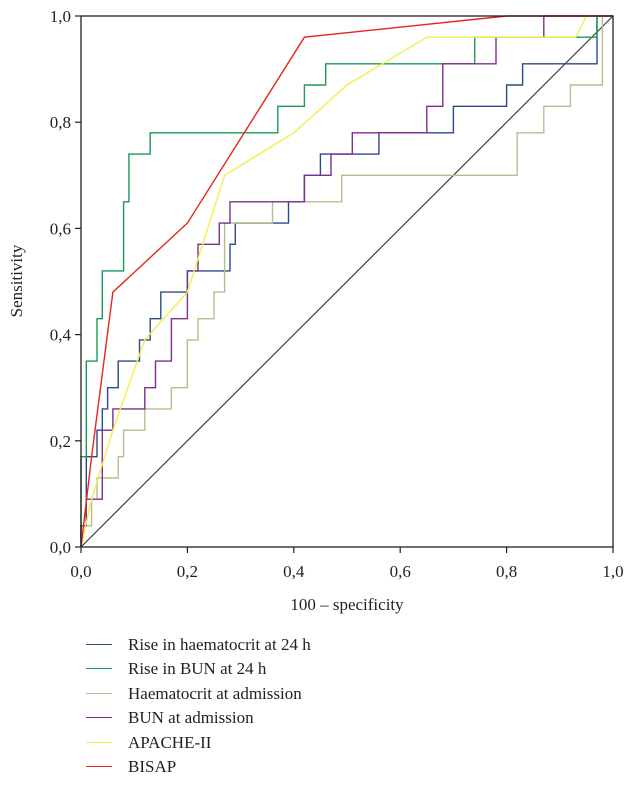 Image resolution: width=627 pixels, height=791 pixels. Describe the element at coordinates (400, 571) in the screenshot. I see `x-tick-label: 0,6` at that location.